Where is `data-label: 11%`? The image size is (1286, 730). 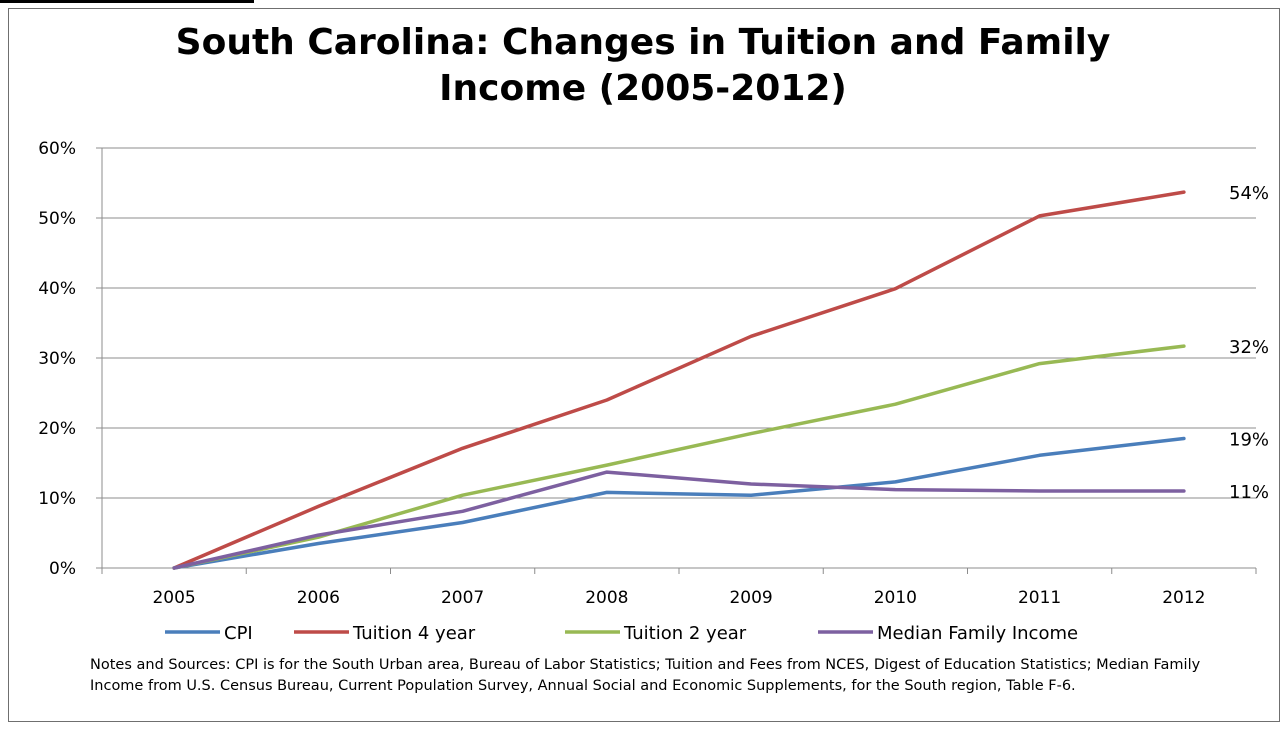 data-label: 11% is located at coordinates (1249, 492).